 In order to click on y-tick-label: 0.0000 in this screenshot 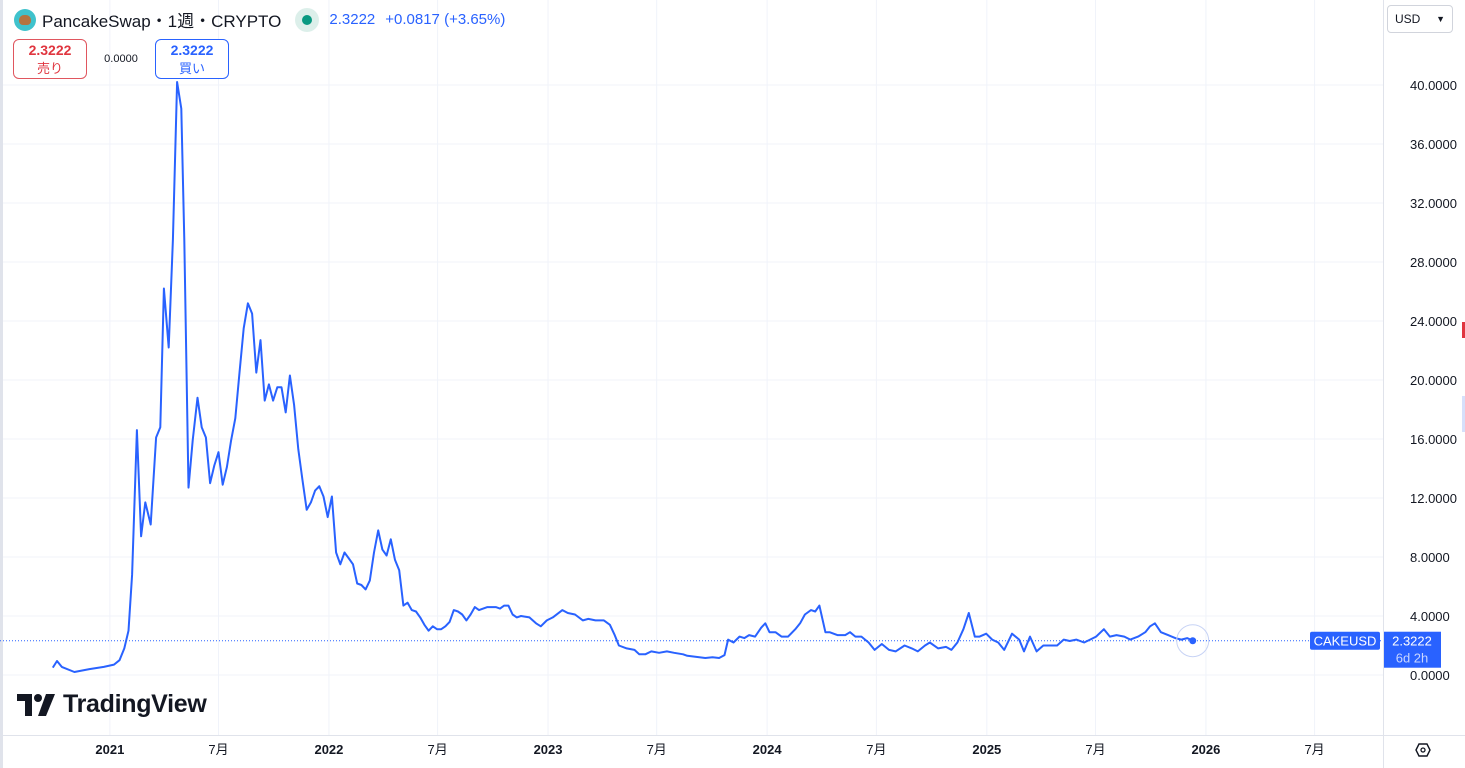, I will do `click(1430, 675)`.